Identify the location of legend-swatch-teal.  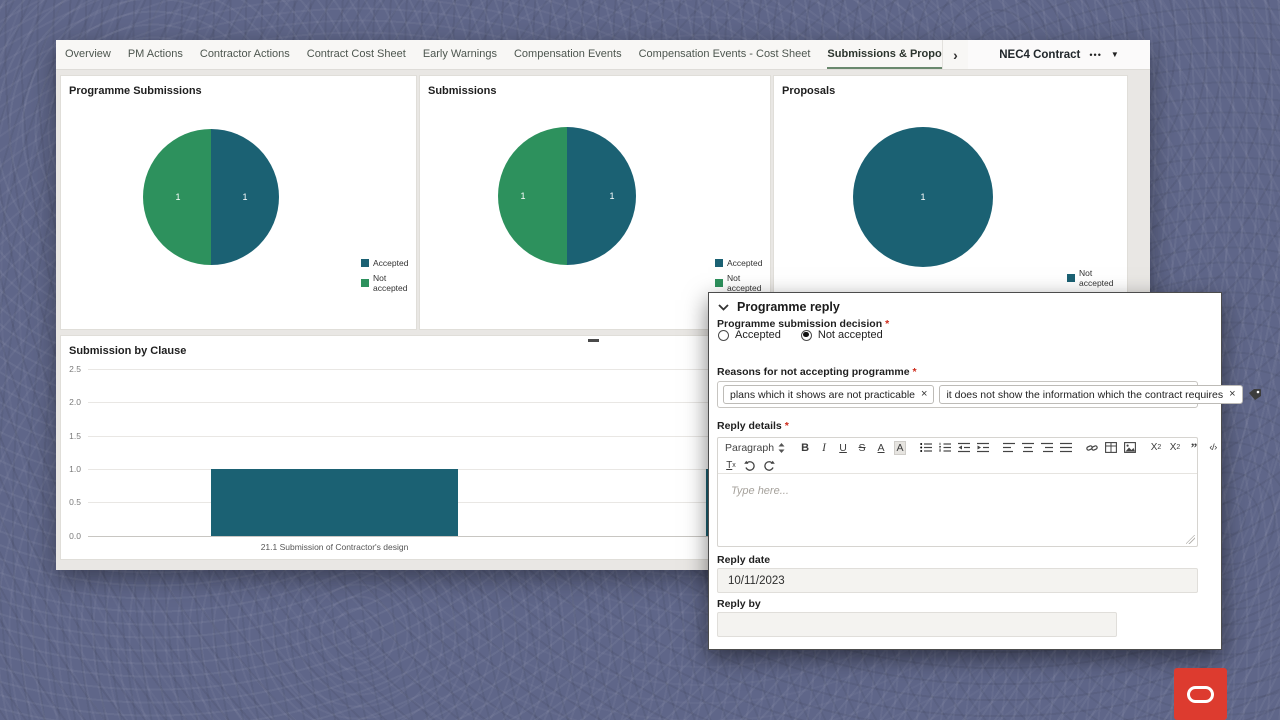
(365, 263).